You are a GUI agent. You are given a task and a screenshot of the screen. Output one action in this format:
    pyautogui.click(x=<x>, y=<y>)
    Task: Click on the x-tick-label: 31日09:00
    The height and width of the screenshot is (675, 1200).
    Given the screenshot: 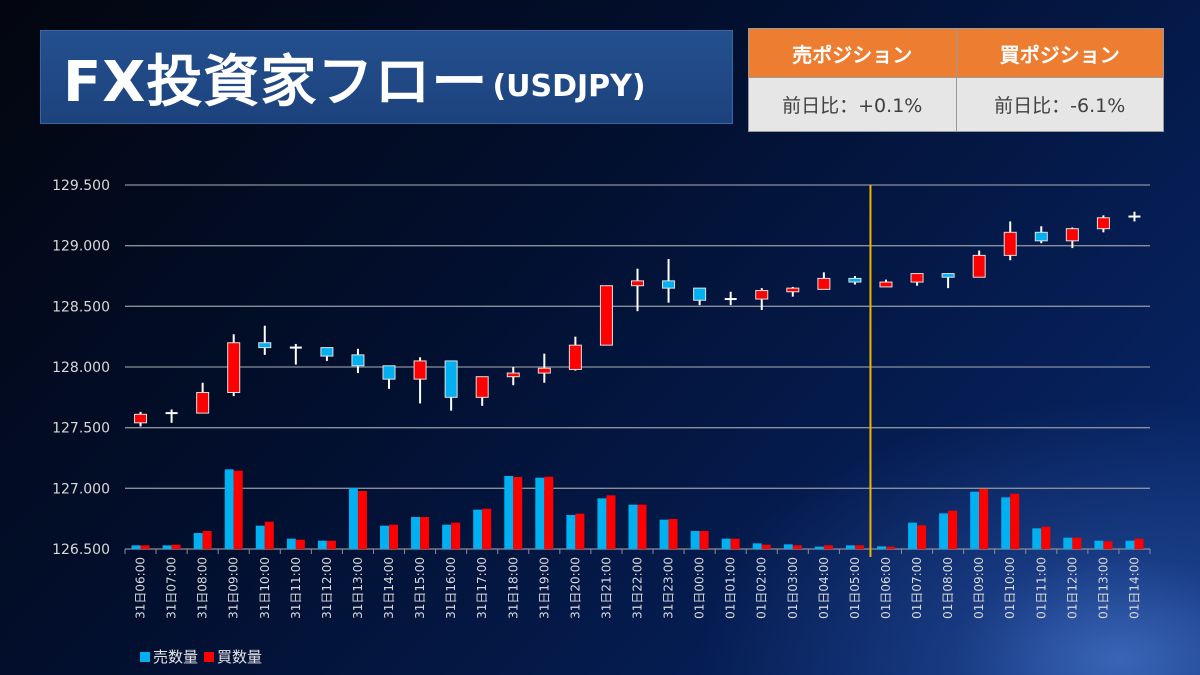 What is the action you would take?
    pyautogui.click(x=234, y=588)
    